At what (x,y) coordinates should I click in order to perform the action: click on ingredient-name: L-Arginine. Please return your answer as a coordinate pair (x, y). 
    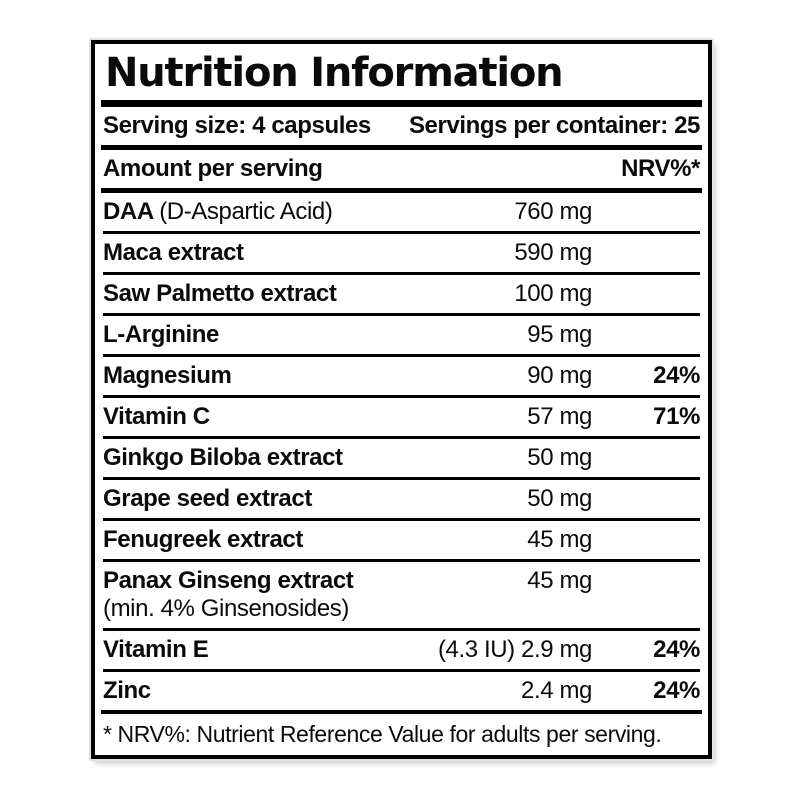
    Looking at the image, I should click on (257, 335).